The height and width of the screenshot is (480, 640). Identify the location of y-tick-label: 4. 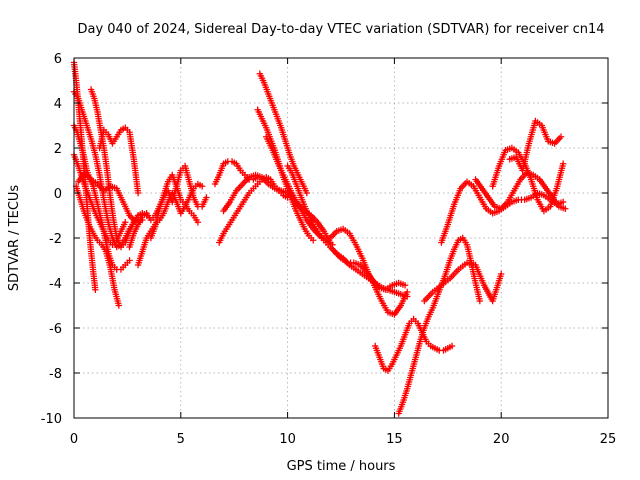
(58, 104).